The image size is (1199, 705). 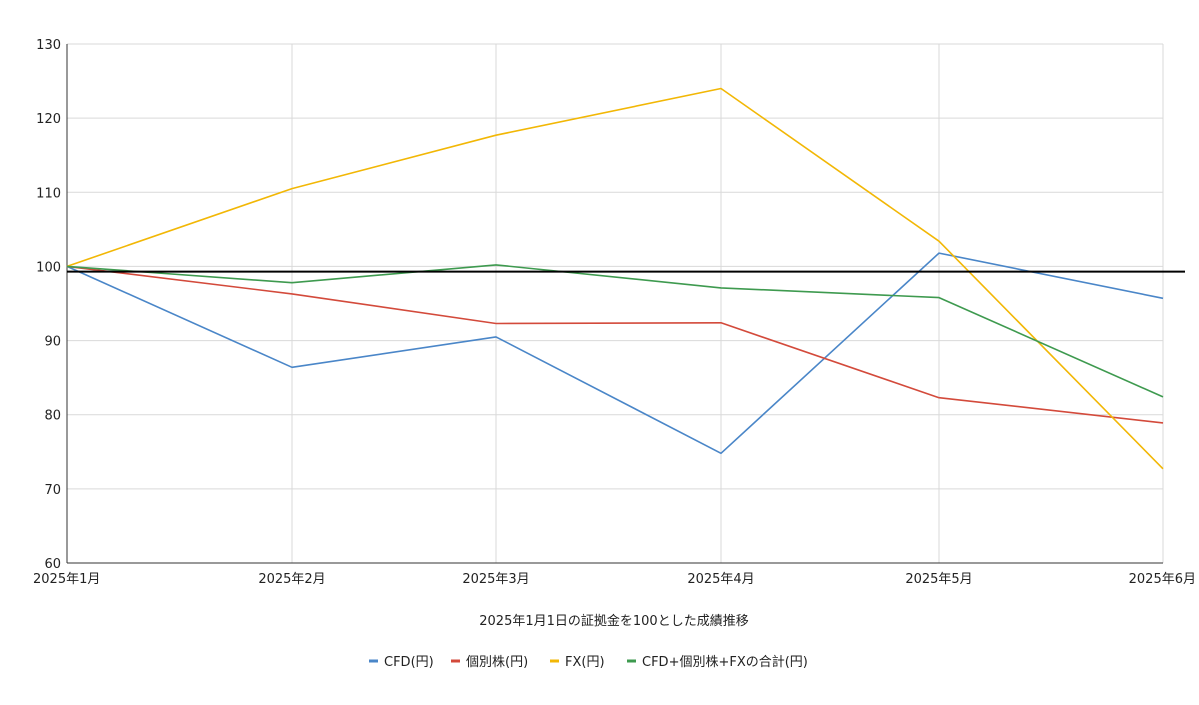 What do you see at coordinates (48, 193) in the screenshot?
I see `y-tick-label: 110` at bounding box center [48, 193].